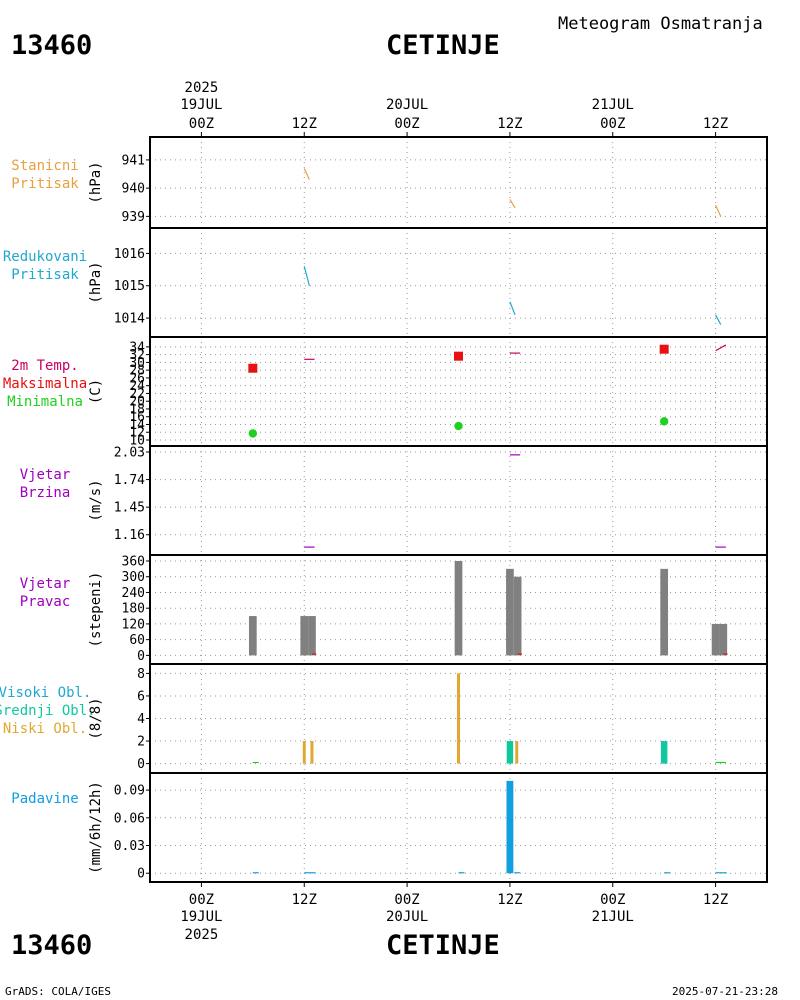 The width and height of the screenshot is (800, 1000). I want to click on variable-label: Visoki Obl., so click(45, 693).